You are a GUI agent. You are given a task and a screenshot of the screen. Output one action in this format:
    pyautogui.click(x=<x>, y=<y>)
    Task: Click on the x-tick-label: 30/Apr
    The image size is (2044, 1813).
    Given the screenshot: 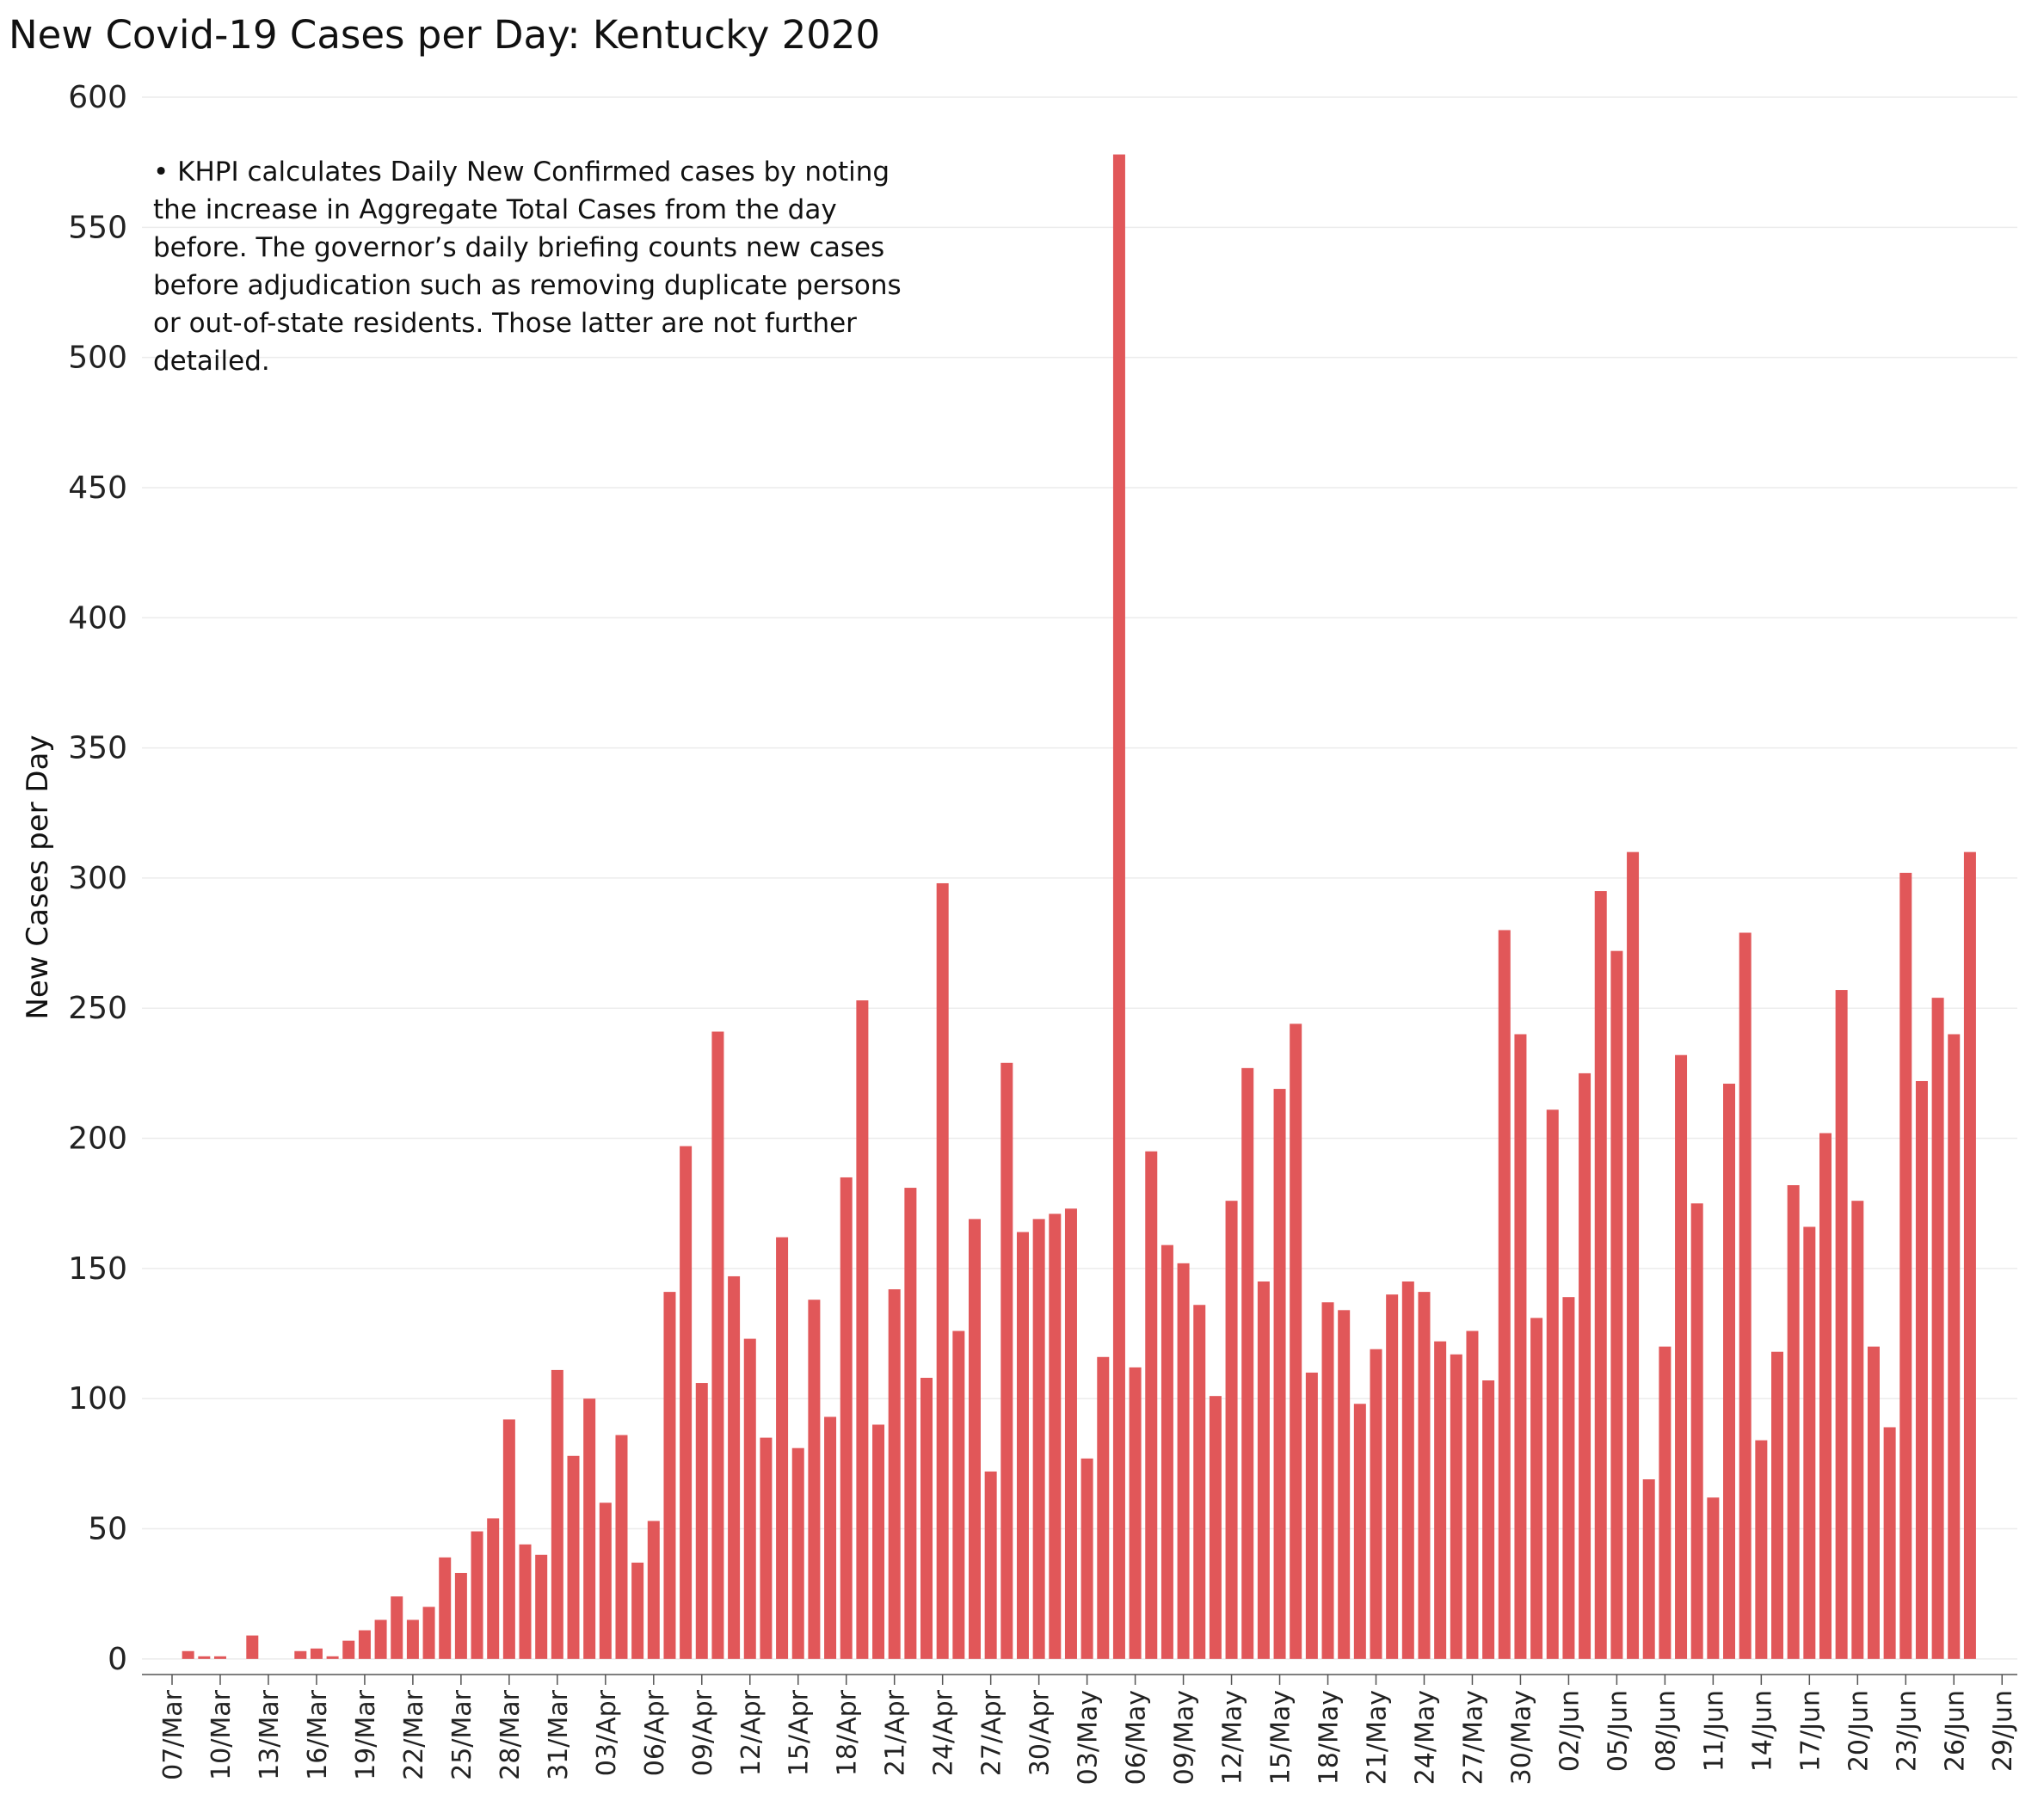 What is the action you would take?
    pyautogui.click(x=1041, y=1732)
    